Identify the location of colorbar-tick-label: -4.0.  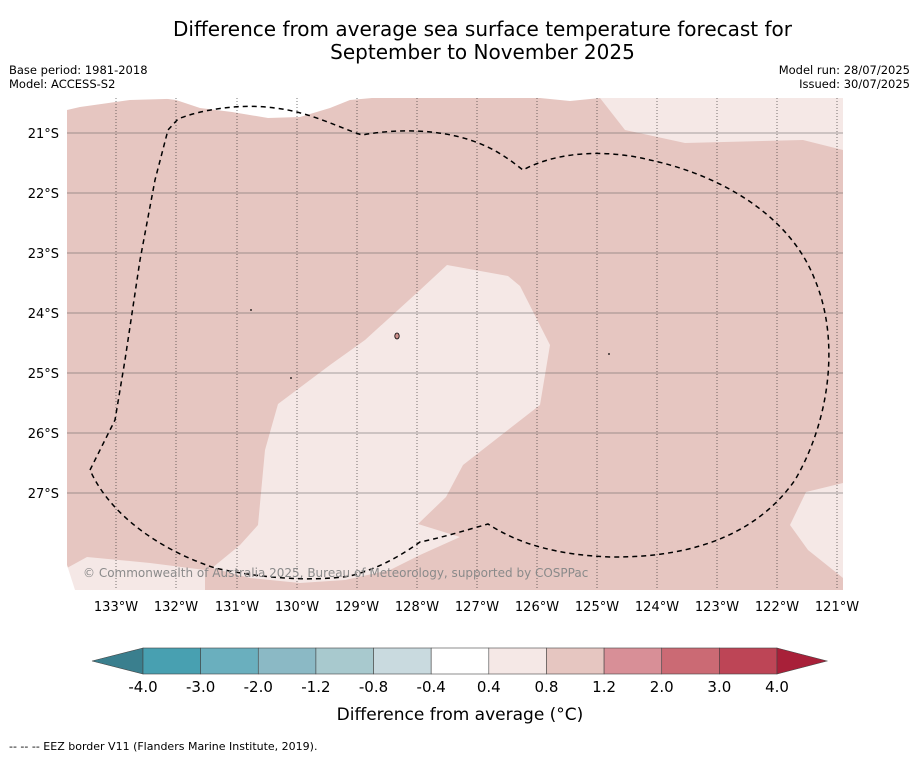
(142, 687).